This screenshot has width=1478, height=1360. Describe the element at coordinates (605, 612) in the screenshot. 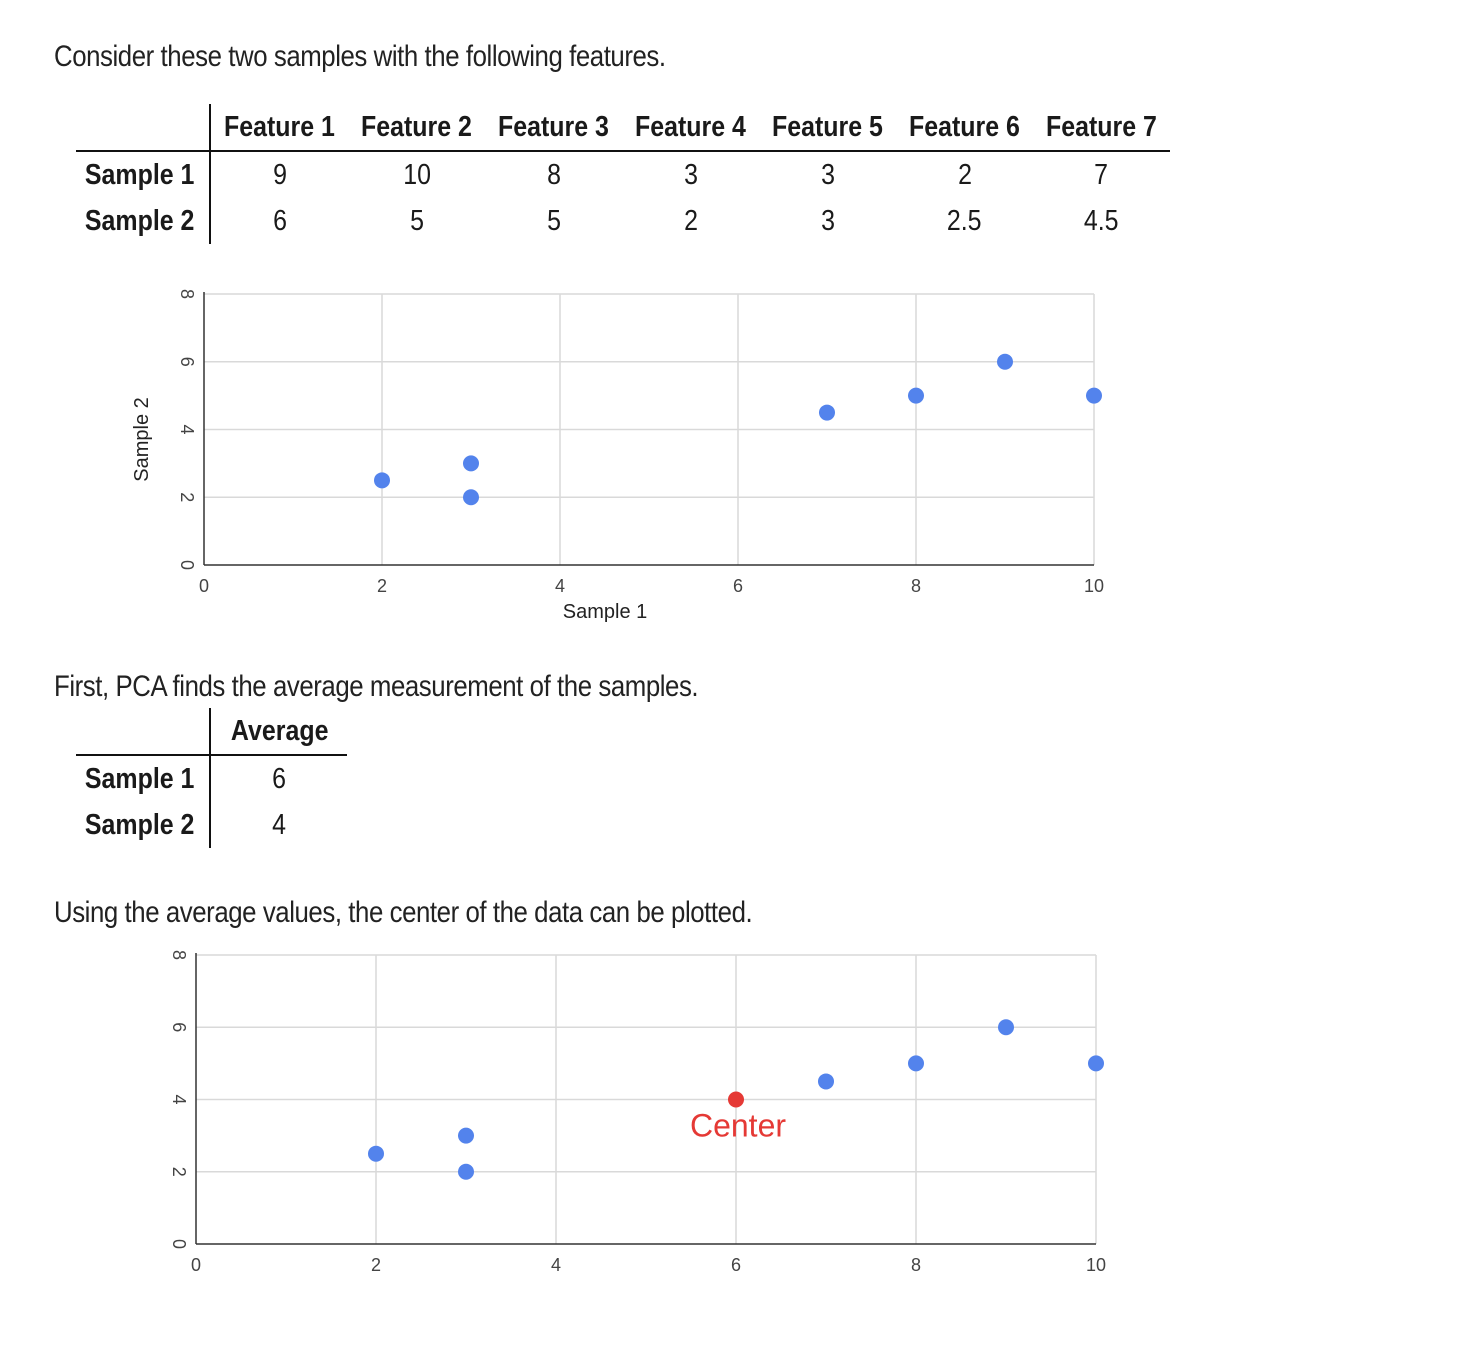

I see `x-axis-title: Sample 1` at that location.